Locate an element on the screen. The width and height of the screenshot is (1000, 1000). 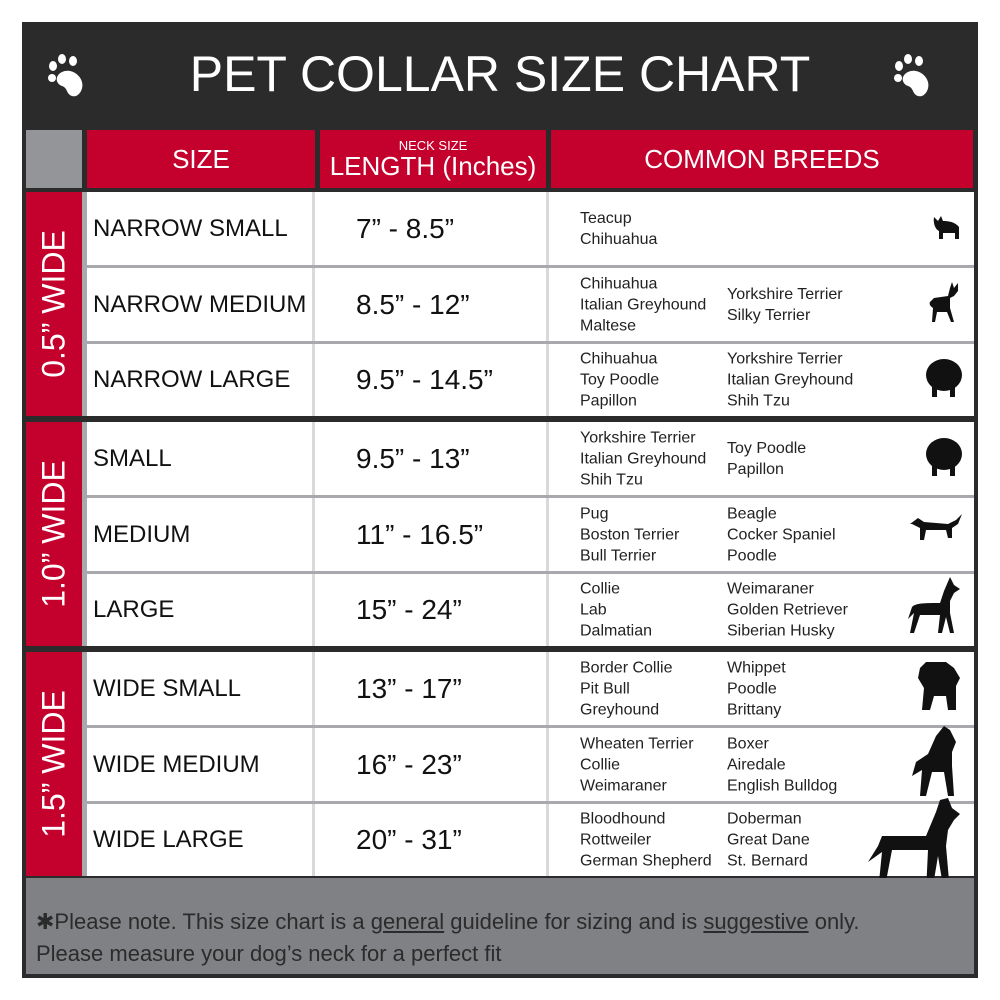
neck-length: 11” - 16.5” is located at coordinates (433, 534).